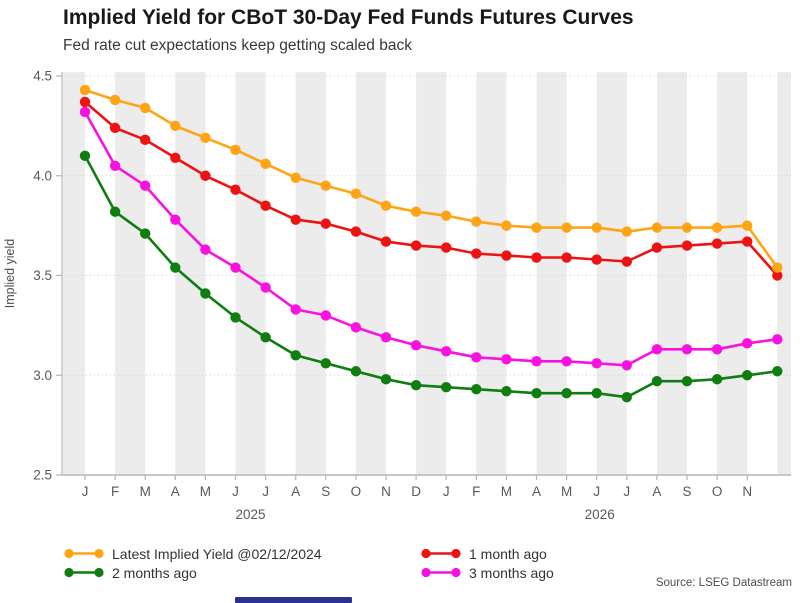 This screenshot has height=603, width=801. I want to click on legend-item-three-months-ago: 3 months ago, so click(581, 573).